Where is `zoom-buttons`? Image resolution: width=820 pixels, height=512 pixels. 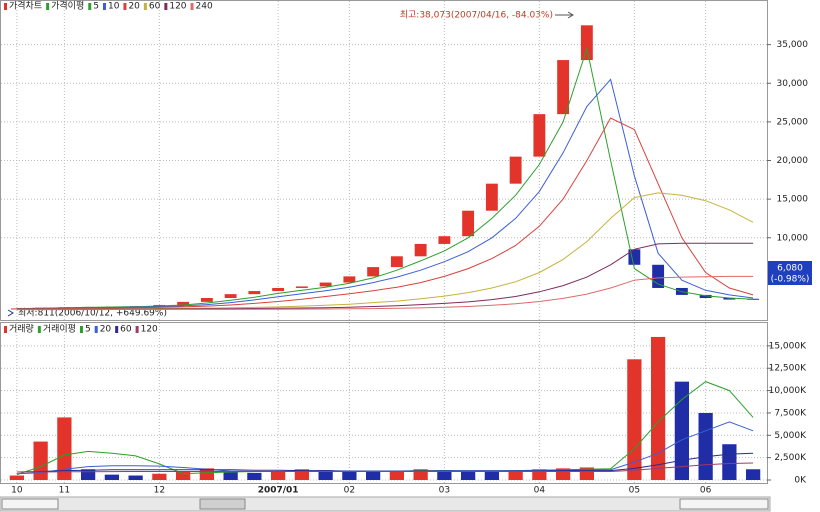
zoom-buttons is located at coordinates (724, 504).